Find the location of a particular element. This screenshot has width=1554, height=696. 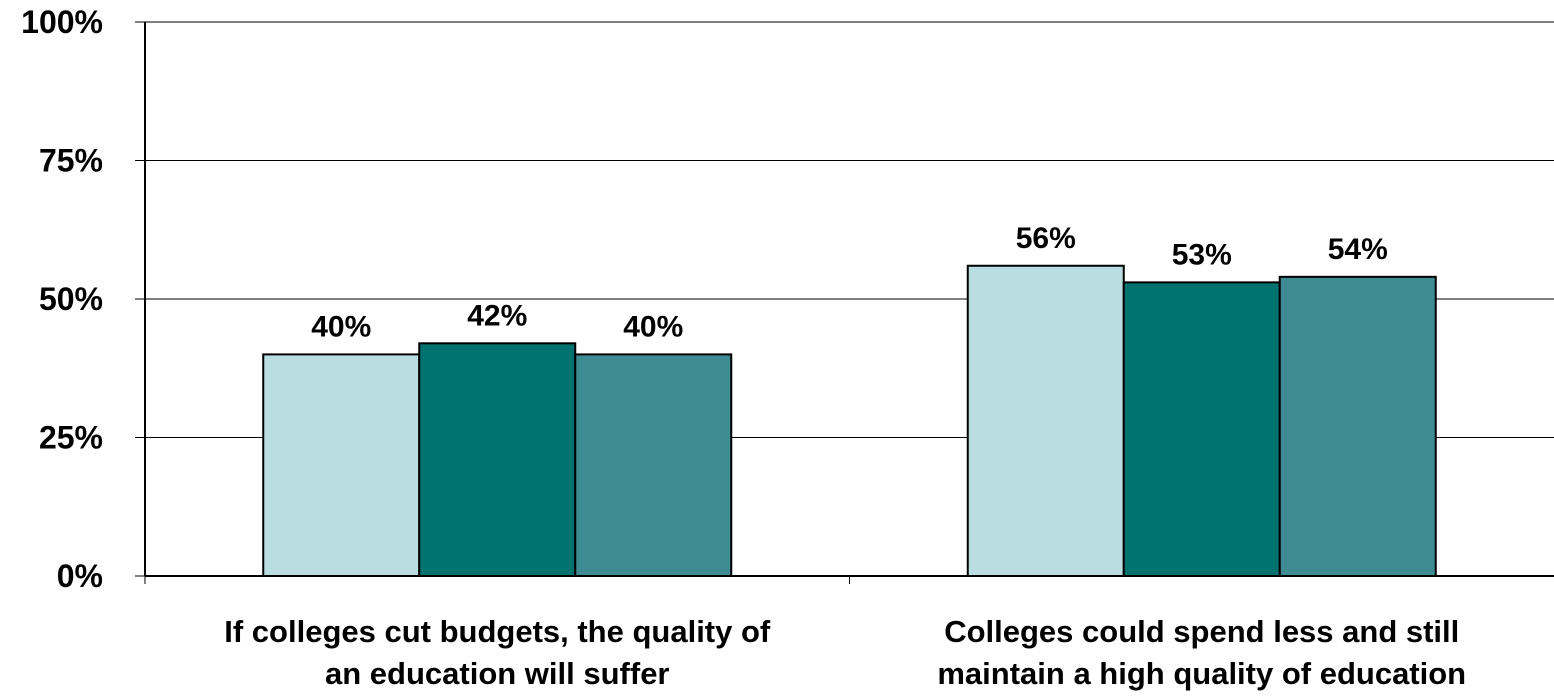

x-category-label: Colleges could spend less and still is located at coordinates (1201, 631).